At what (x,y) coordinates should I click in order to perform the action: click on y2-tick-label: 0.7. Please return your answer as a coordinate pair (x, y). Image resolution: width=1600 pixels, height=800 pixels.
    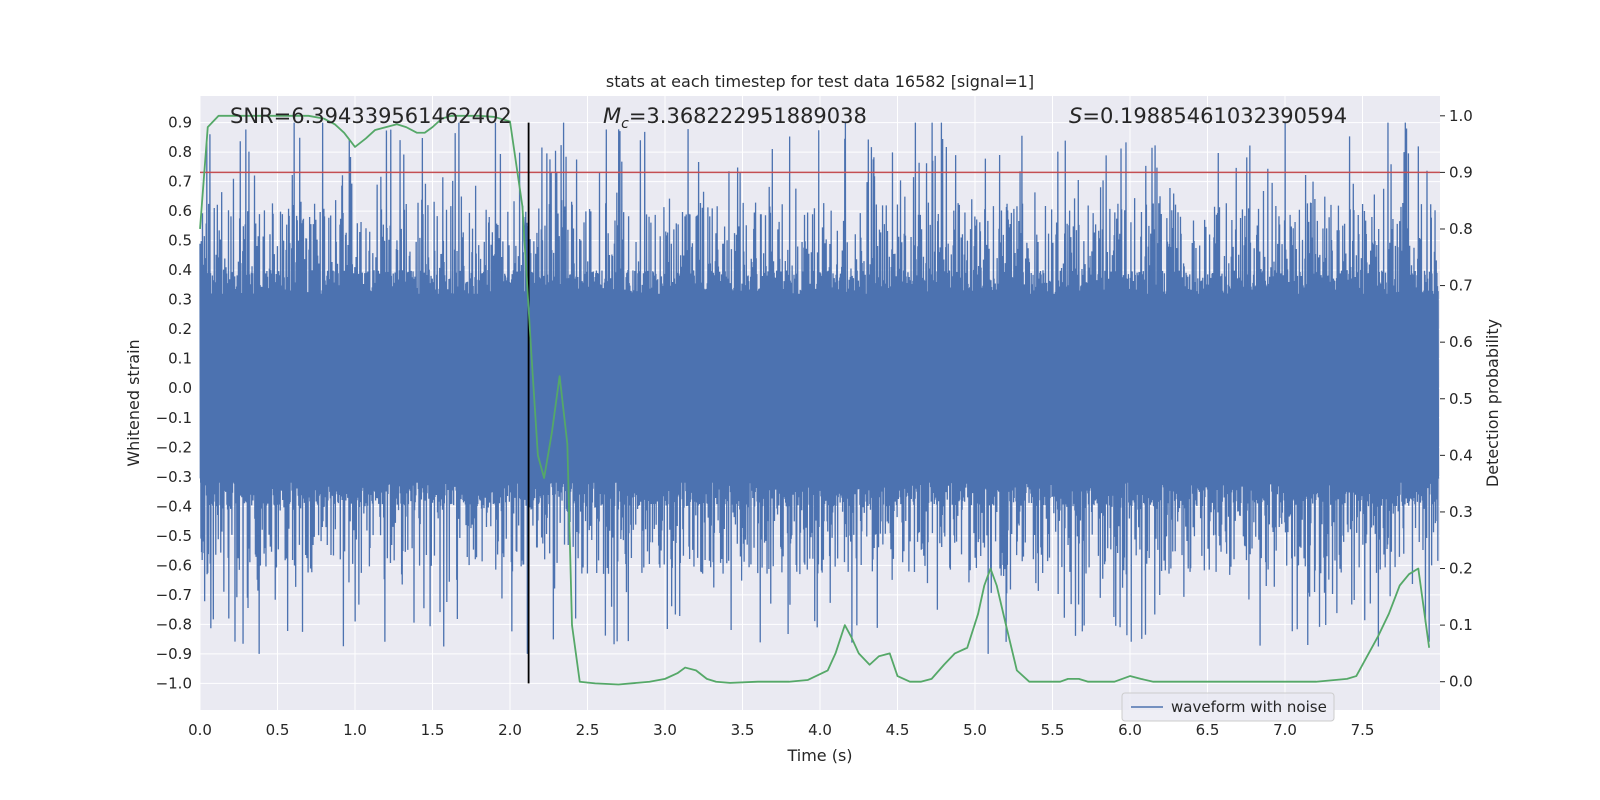
    Looking at the image, I should click on (1461, 286).